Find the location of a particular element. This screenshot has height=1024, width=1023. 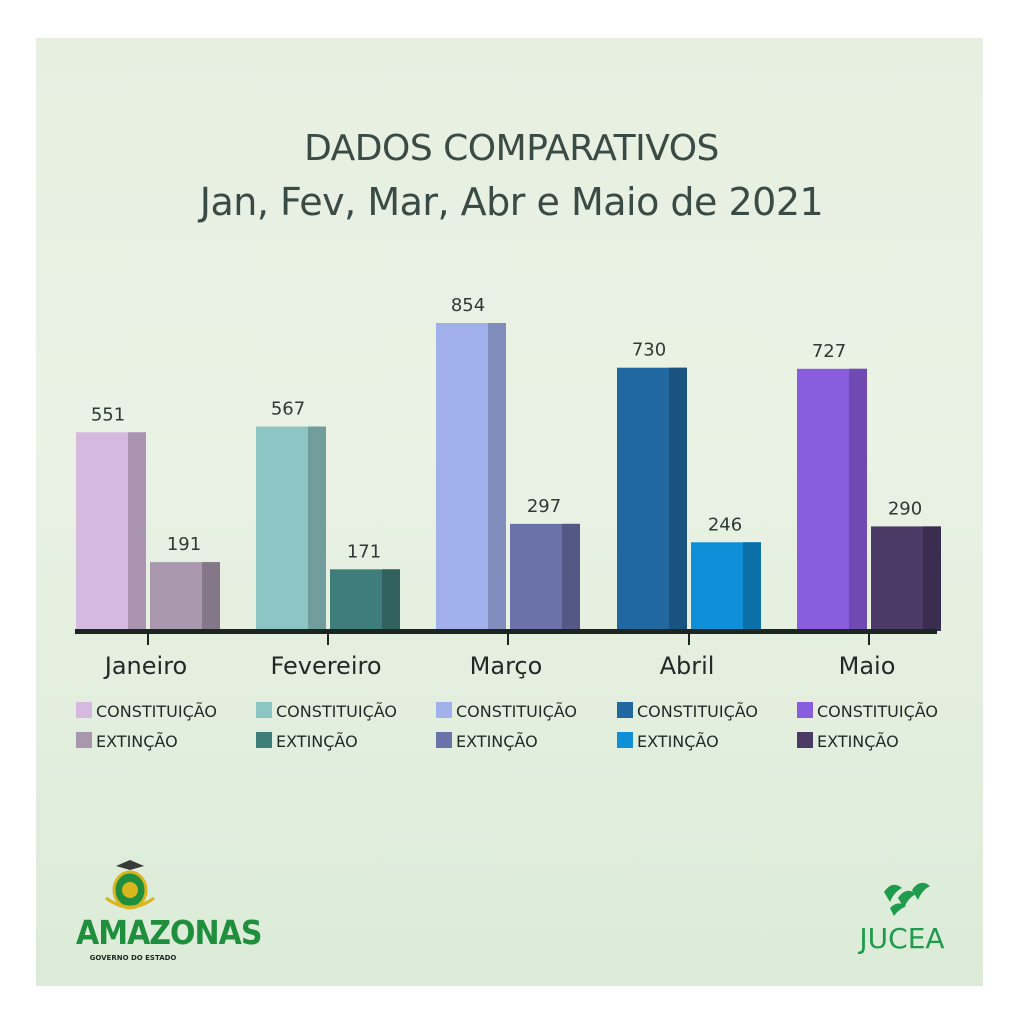

jucea-logo-text: JUCEA is located at coordinates (902, 938).